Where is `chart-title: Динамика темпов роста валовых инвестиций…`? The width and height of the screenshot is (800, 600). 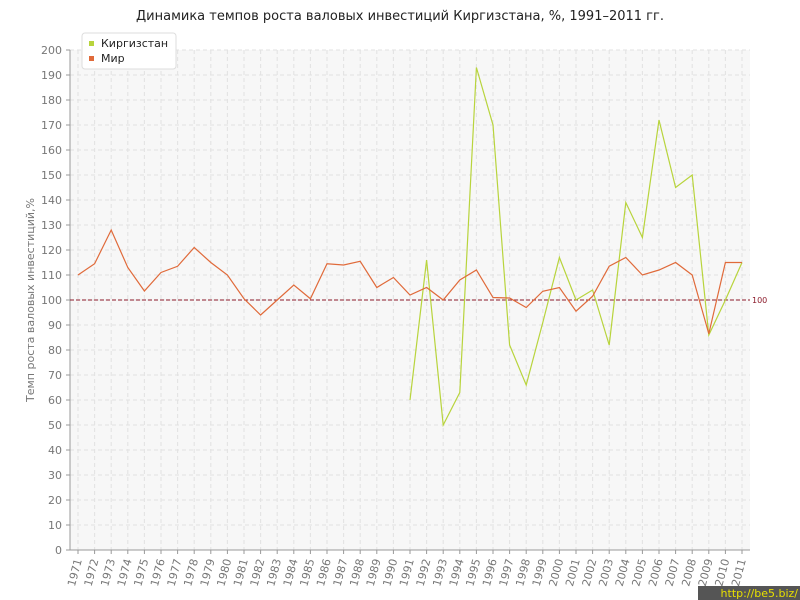
chart-title: Динамика темпов роста валовых инвестиций… is located at coordinates (400, 16).